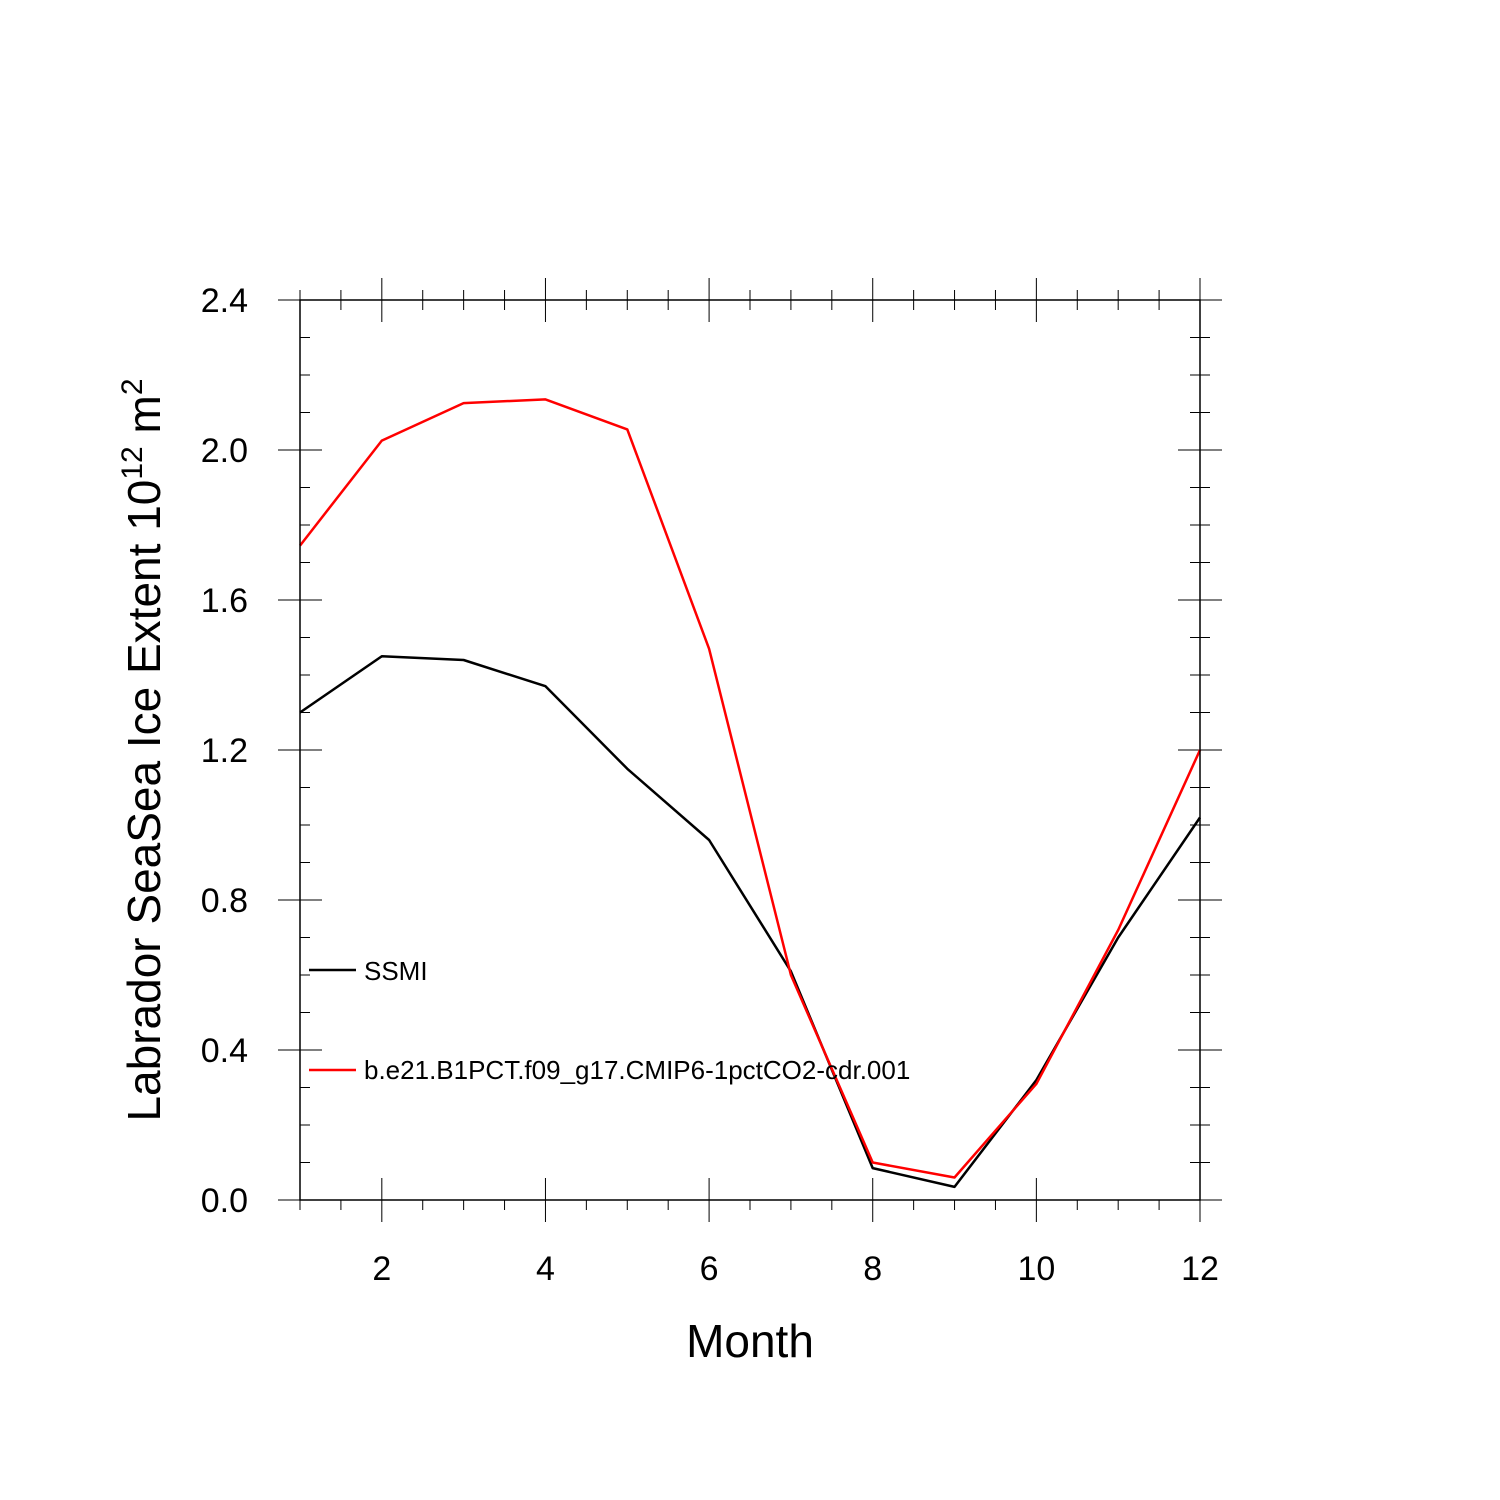  Describe the element at coordinates (224, 451) in the screenshot. I see `y-tick-label: 2.0` at that location.